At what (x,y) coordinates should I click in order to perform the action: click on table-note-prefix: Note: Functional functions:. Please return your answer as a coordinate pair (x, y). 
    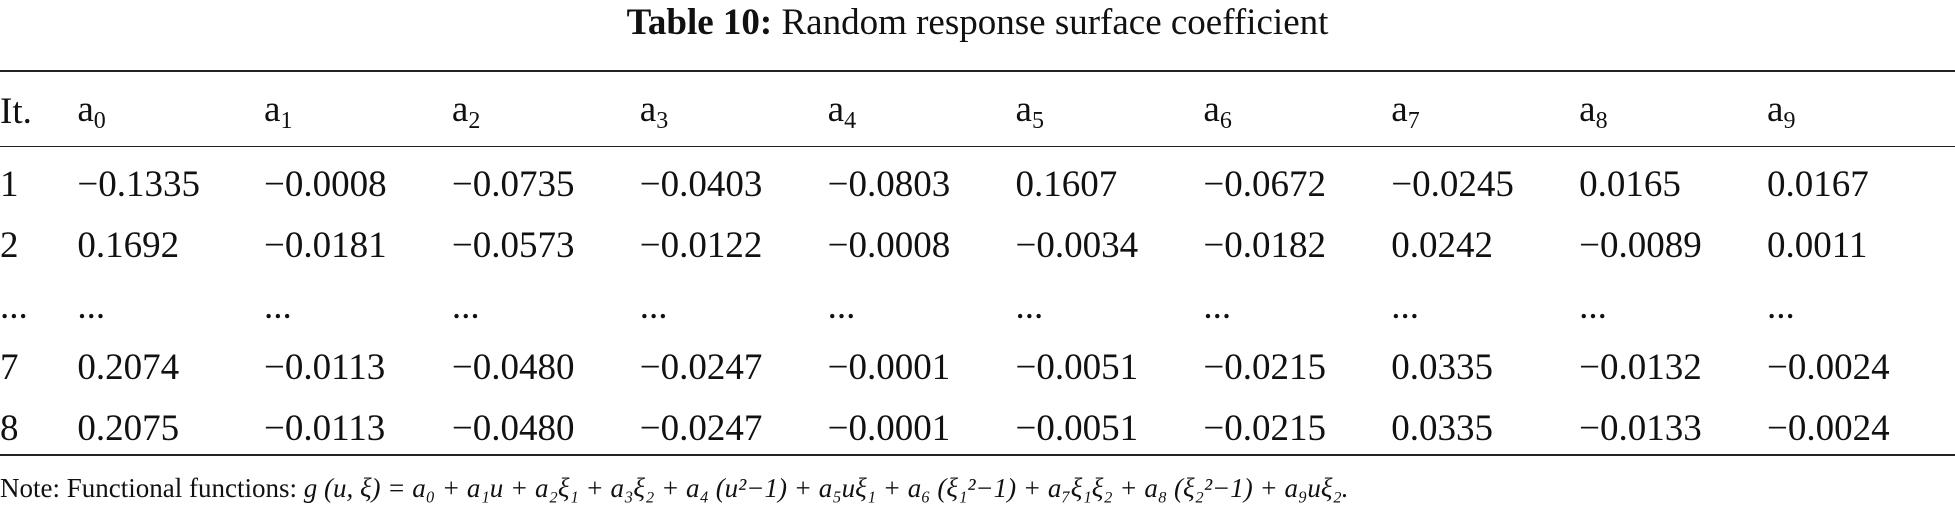
    Looking at the image, I should click on (148, 488).